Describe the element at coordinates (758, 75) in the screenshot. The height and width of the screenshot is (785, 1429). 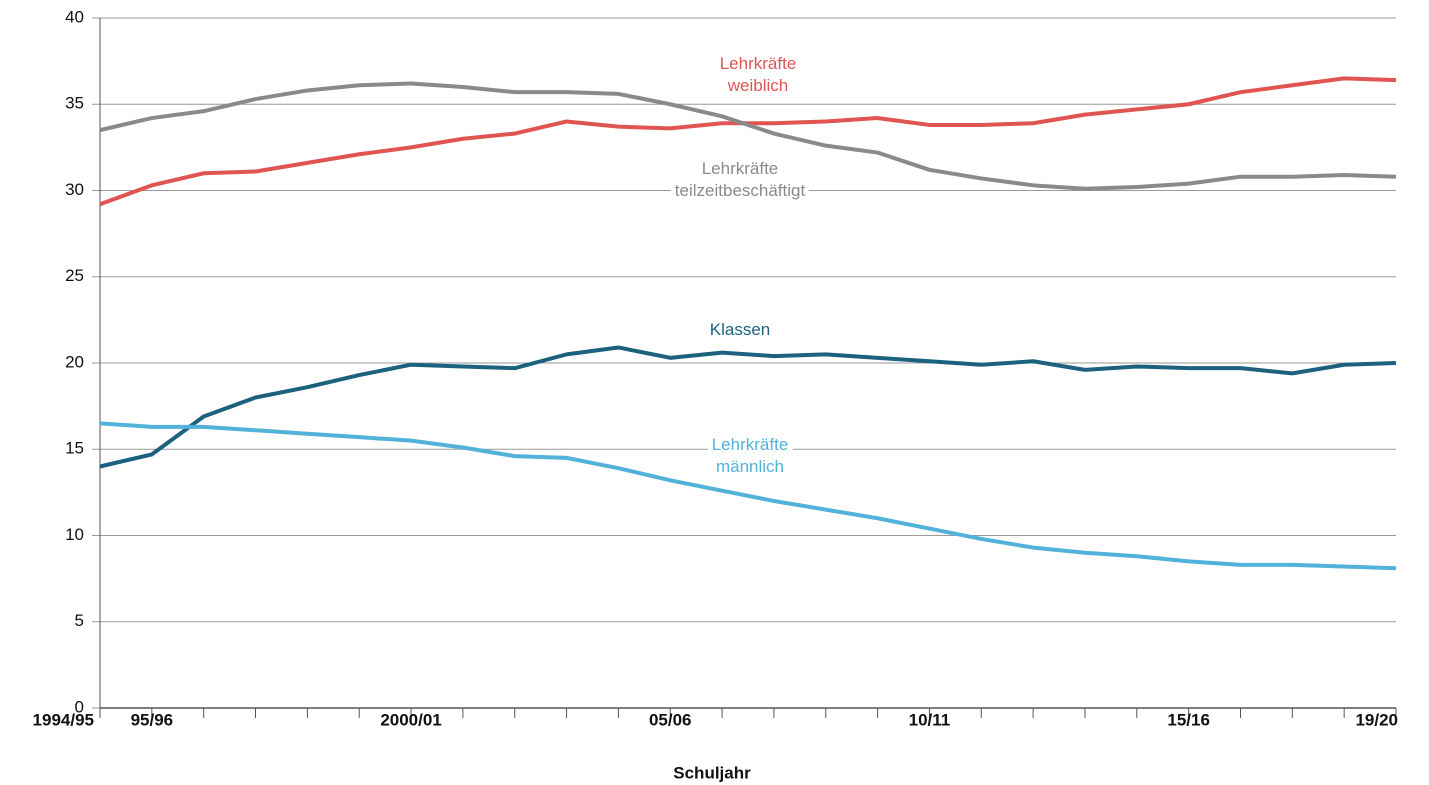
I see `series-label: Lehrkräfte weiblich` at that location.